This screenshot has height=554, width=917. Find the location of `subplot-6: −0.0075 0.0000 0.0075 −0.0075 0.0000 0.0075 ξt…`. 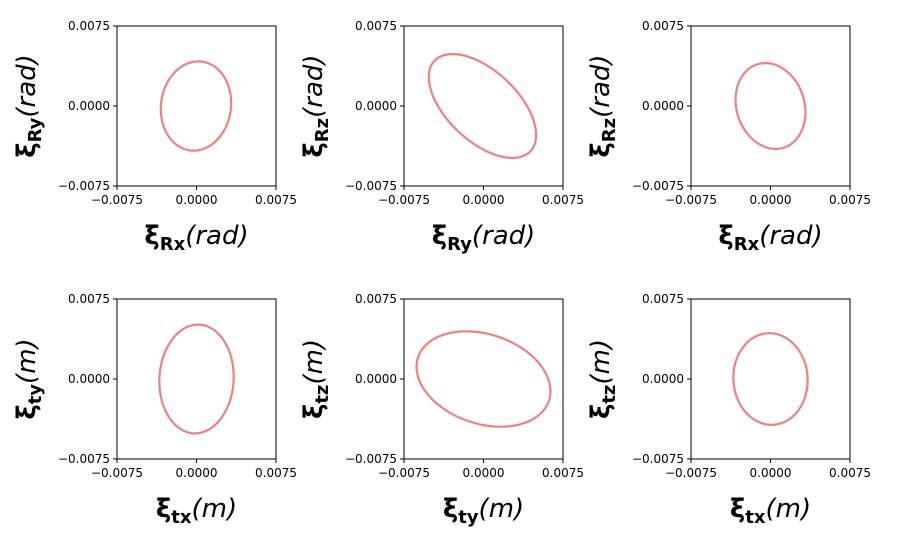

subplot-6: −0.0075 0.0000 0.0075 −0.0075 0.0000 0.0075 ξt… is located at coordinates (728, 410).